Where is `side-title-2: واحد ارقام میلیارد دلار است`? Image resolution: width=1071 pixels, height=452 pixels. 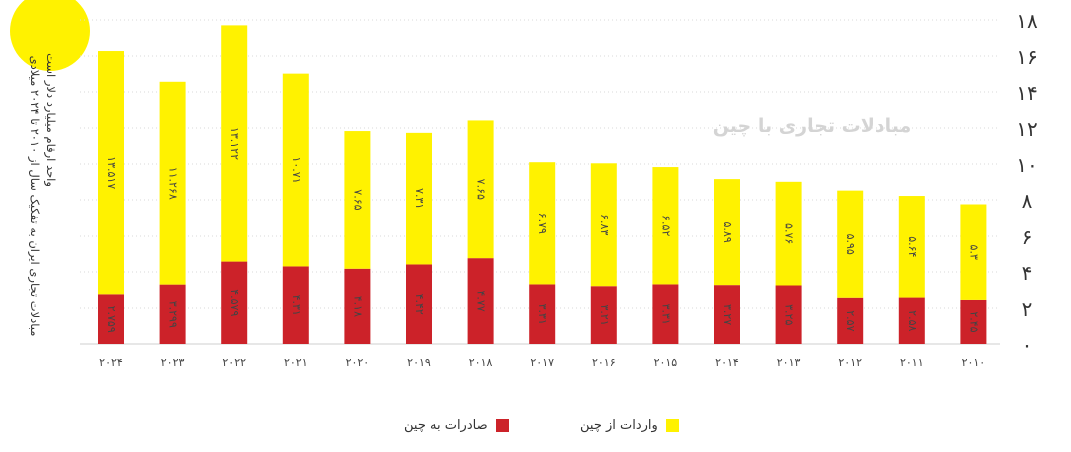
side-title-2: واحد ارقام میلیارد دلار است is located at coordinates (50, 120).